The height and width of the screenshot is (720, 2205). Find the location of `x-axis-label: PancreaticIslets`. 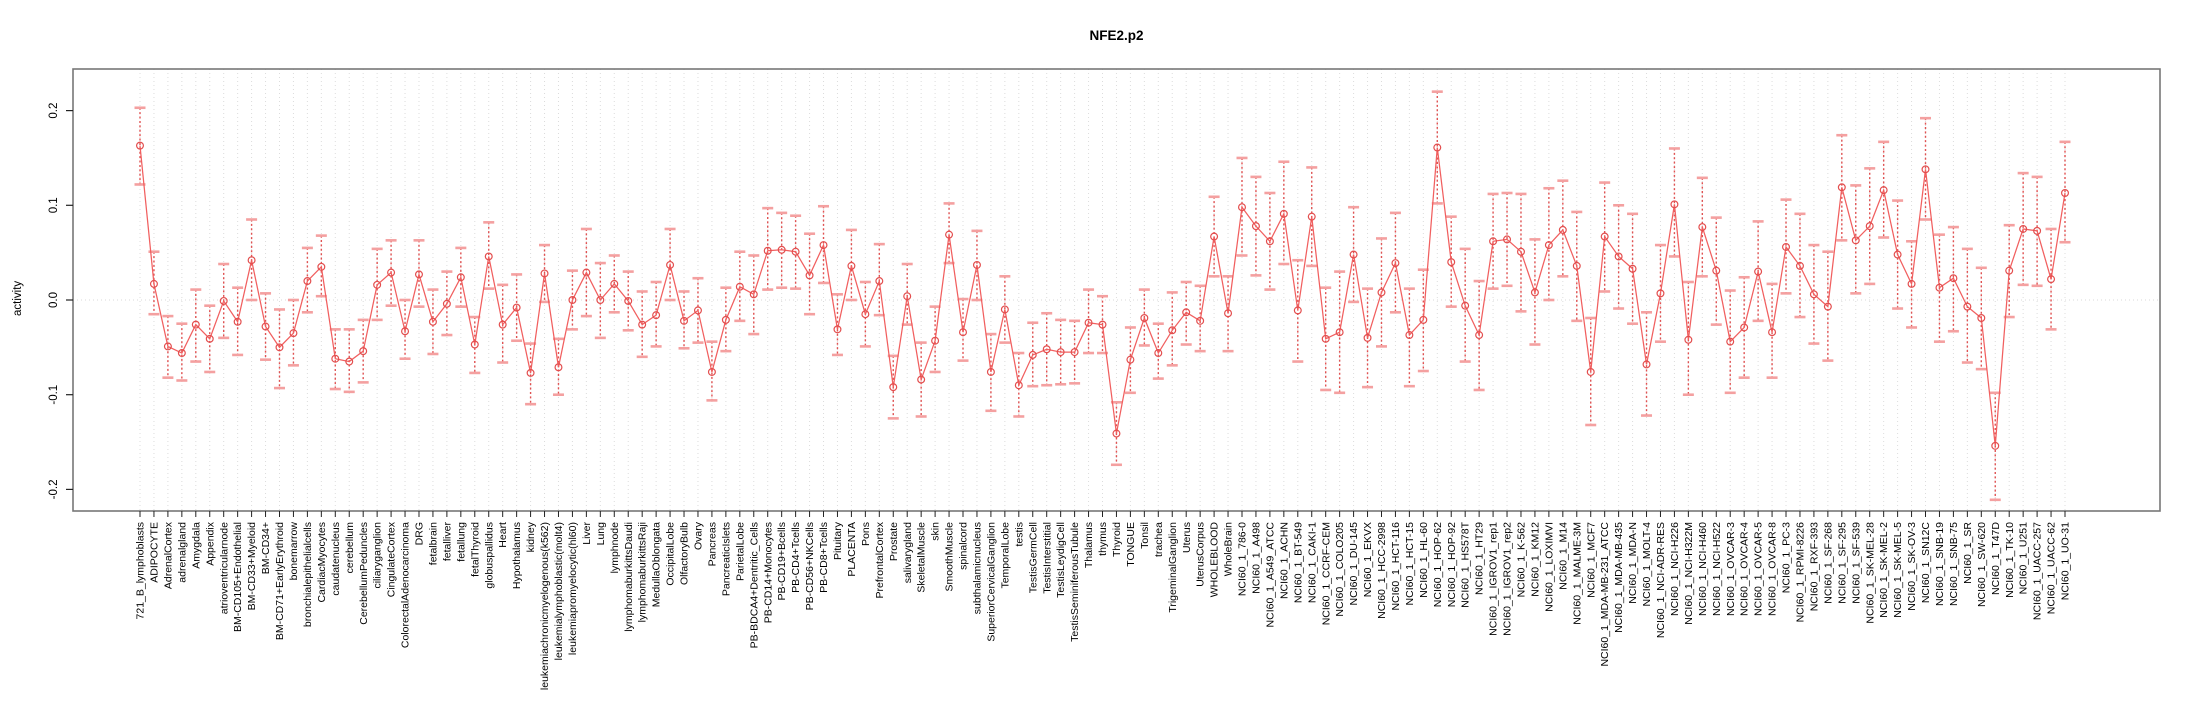

x-axis-label: PancreaticIslets is located at coordinates (726, 559).